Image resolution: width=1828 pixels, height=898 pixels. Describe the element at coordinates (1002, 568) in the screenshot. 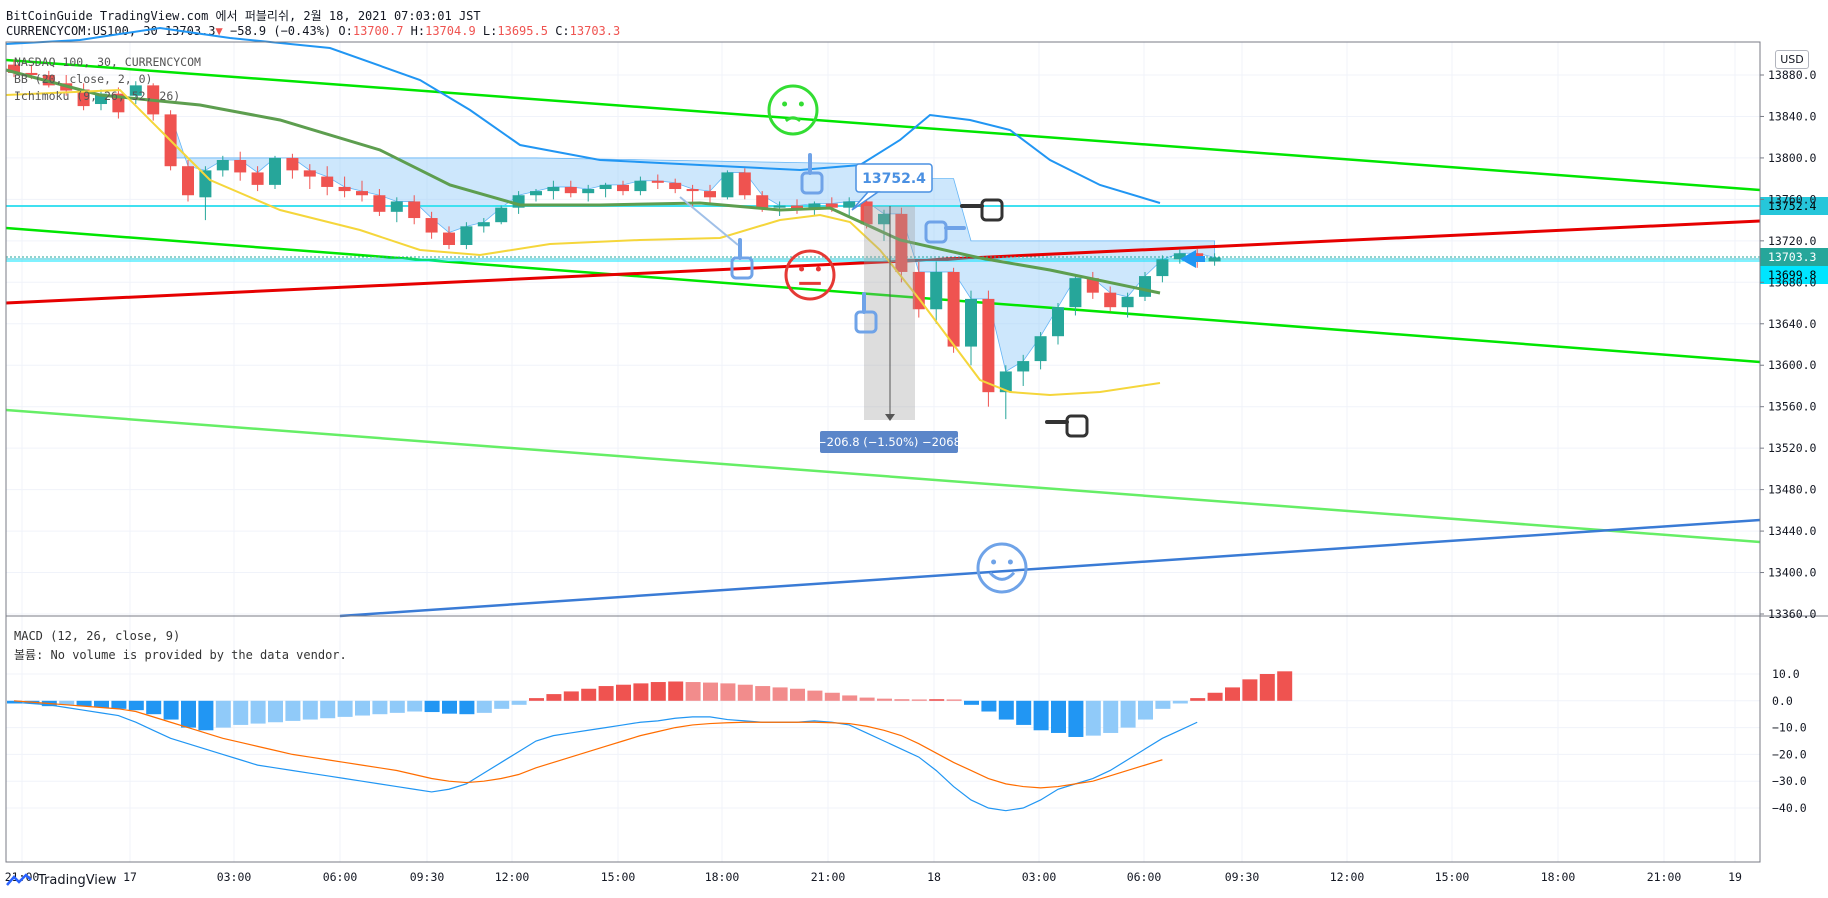

I see `happy-face-icon` at that location.